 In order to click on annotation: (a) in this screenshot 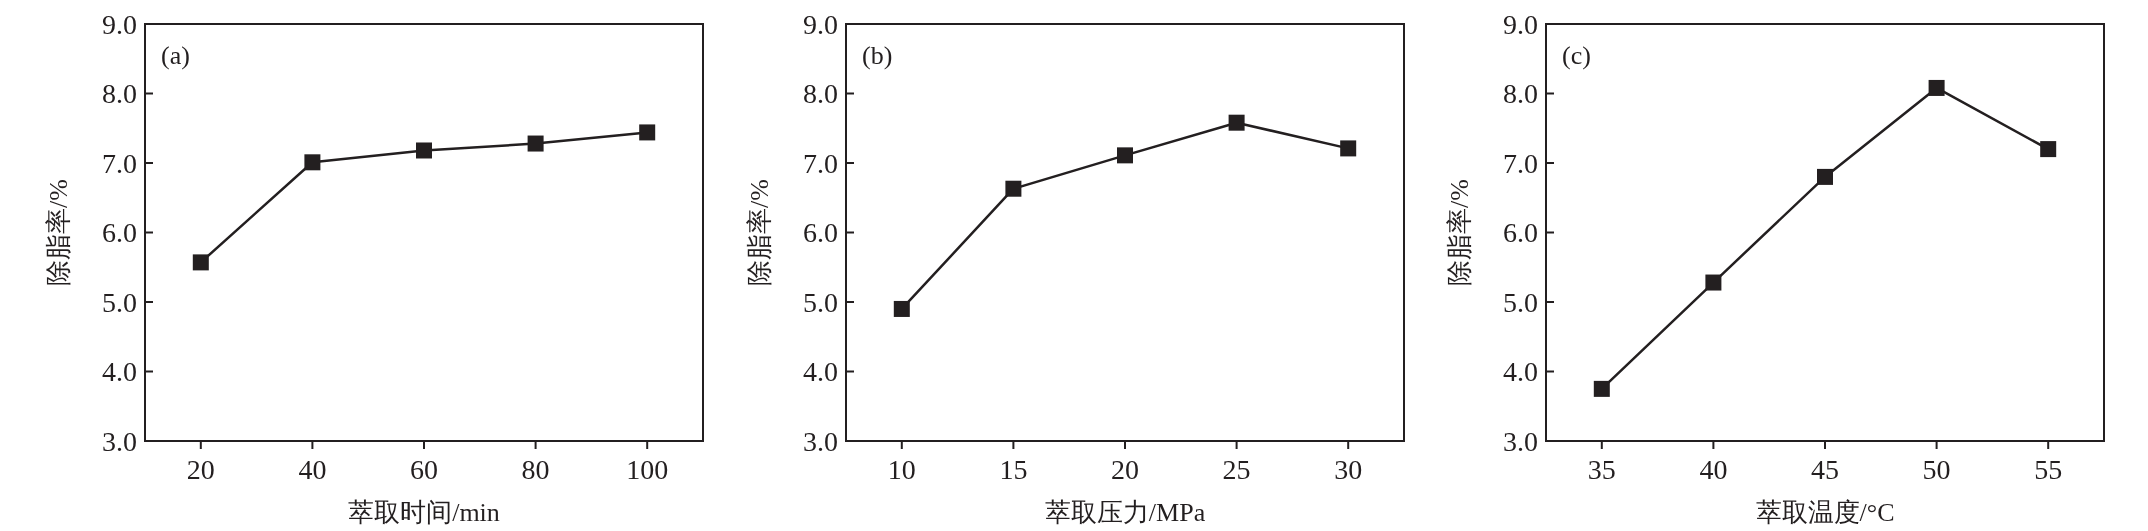, I will do `click(175, 55)`.